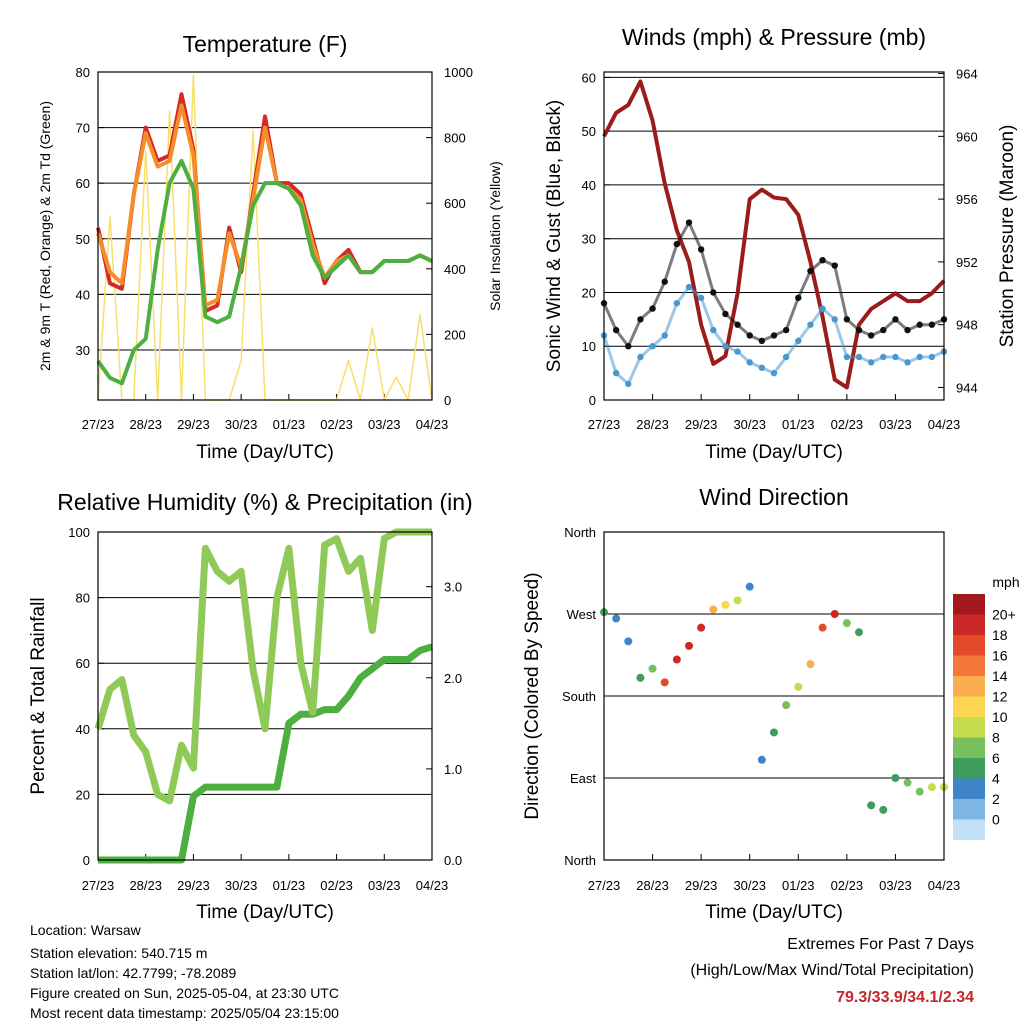 The height and width of the screenshot is (1024, 1024). What do you see at coordinates (967, 325) in the screenshot?
I see `y2-tick-label: 948` at bounding box center [967, 325].